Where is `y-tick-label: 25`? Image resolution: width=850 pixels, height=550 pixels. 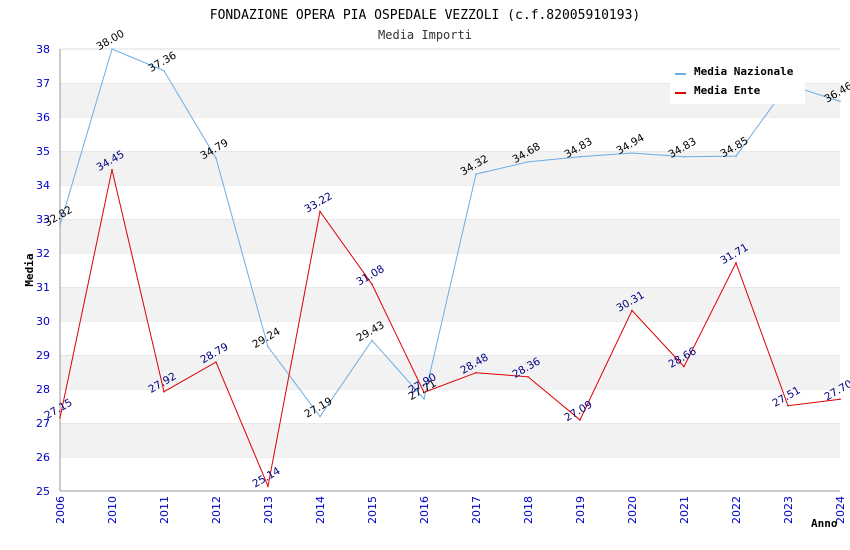 y-tick-label: 25 is located at coordinates (43, 491).